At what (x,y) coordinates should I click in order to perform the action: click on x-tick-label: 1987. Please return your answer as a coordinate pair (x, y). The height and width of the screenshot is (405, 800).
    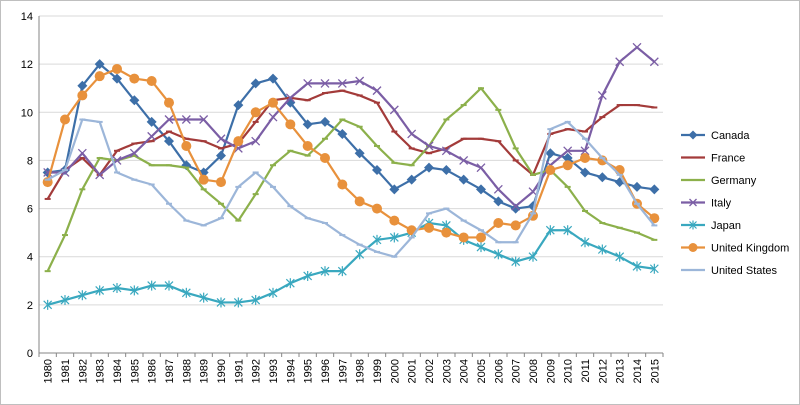
    Looking at the image, I should click on (170, 371).